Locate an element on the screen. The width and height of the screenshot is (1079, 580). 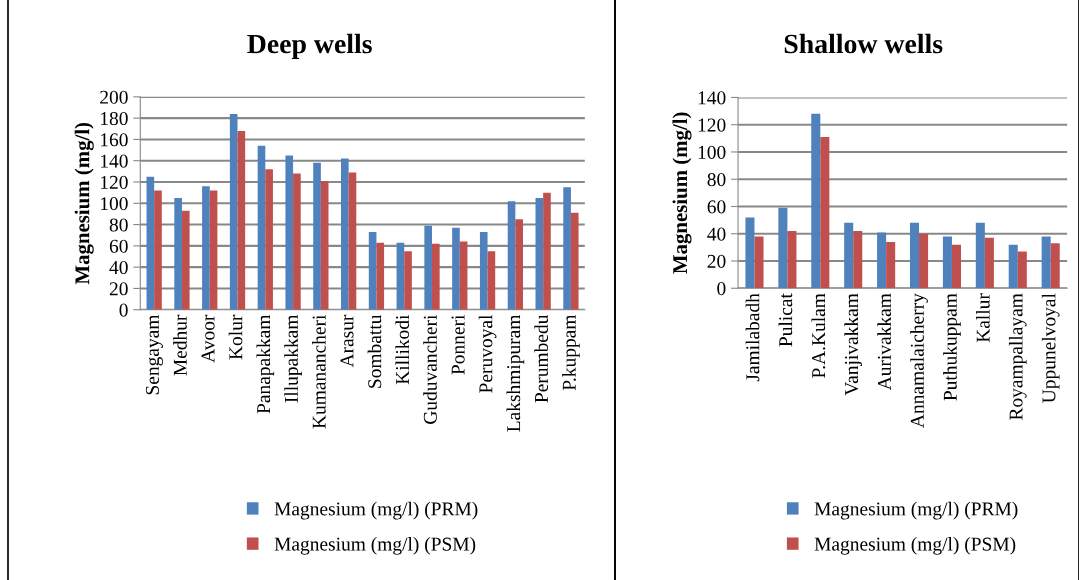
x-tick-label: Panapakkam is located at coordinates (265, 364).